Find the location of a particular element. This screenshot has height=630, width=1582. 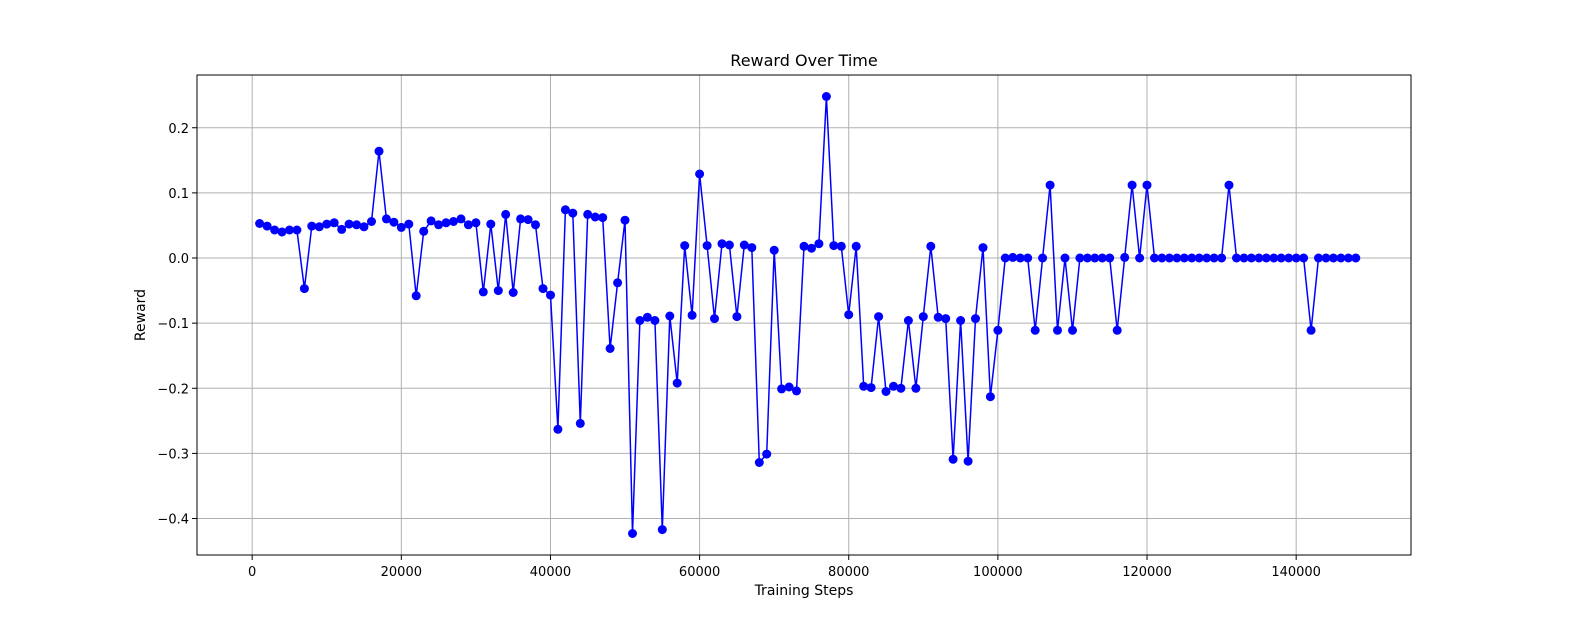

x-tick-label: 40000 is located at coordinates (550, 572).